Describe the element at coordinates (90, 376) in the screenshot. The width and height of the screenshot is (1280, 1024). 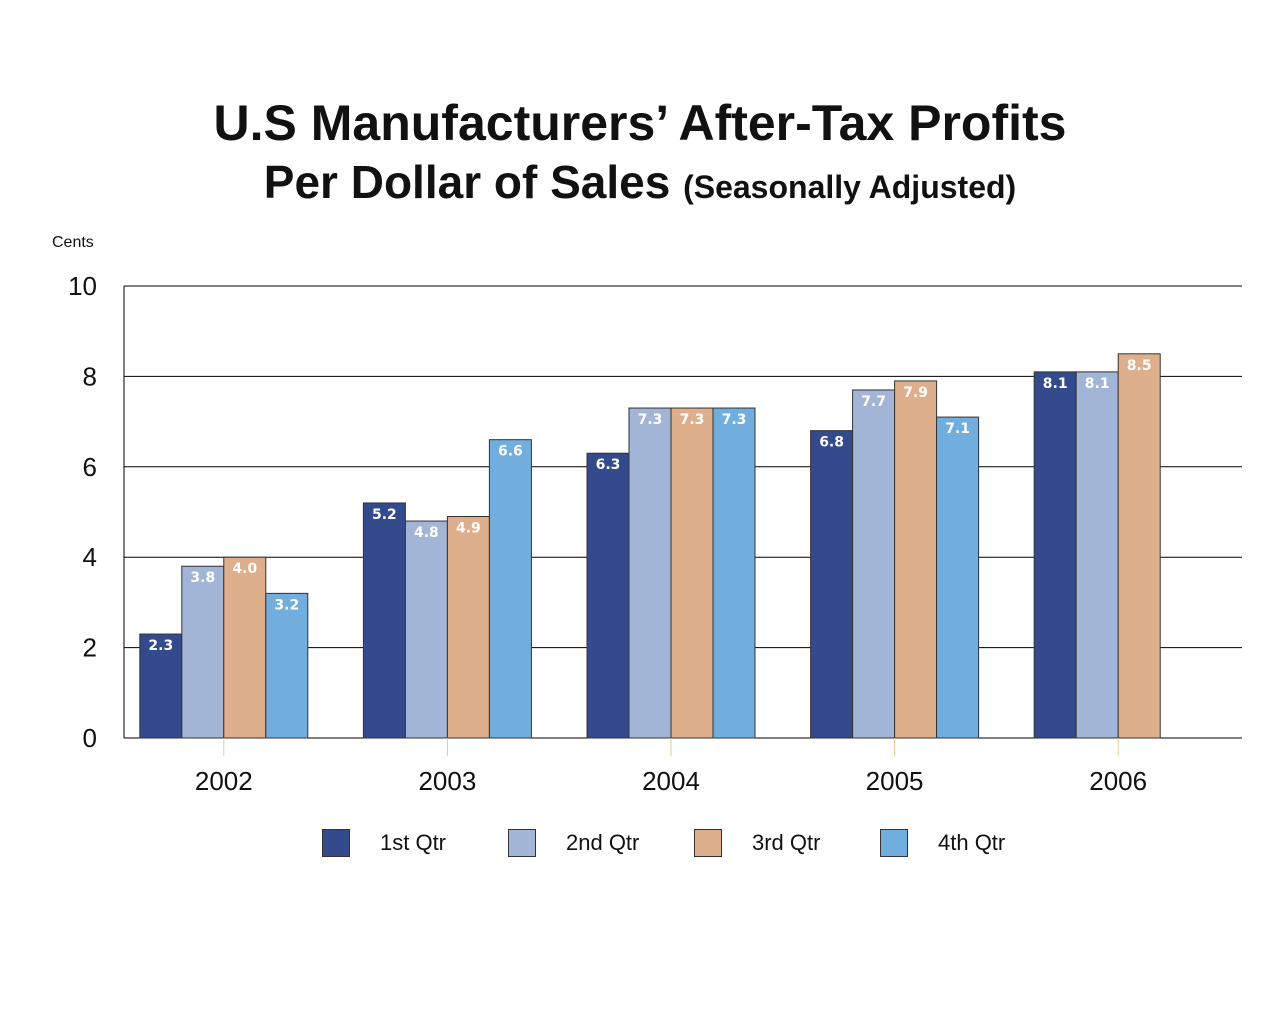
I see `y-tick-label: 8` at that location.